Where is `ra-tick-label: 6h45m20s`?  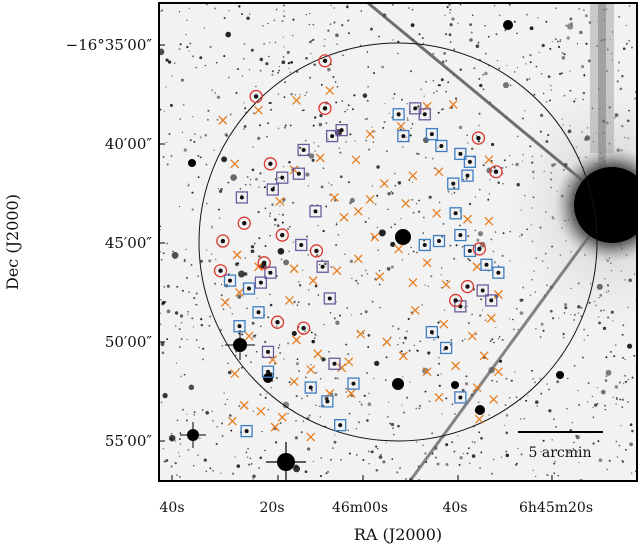 ra-tick-label: 6h45m20s is located at coordinates (556, 508).